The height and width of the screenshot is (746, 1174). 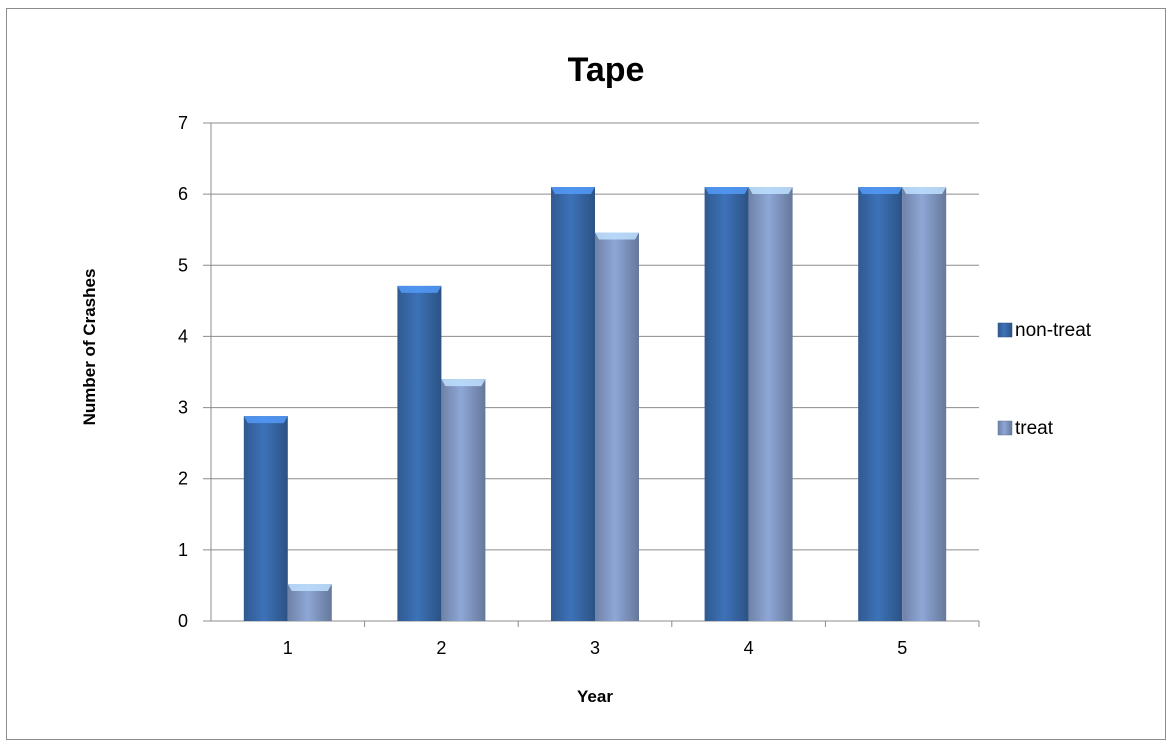 What do you see at coordinates (183, 479) in the screenshot?
I see `y-tick-label: 2` at bounding box center [183, 479].